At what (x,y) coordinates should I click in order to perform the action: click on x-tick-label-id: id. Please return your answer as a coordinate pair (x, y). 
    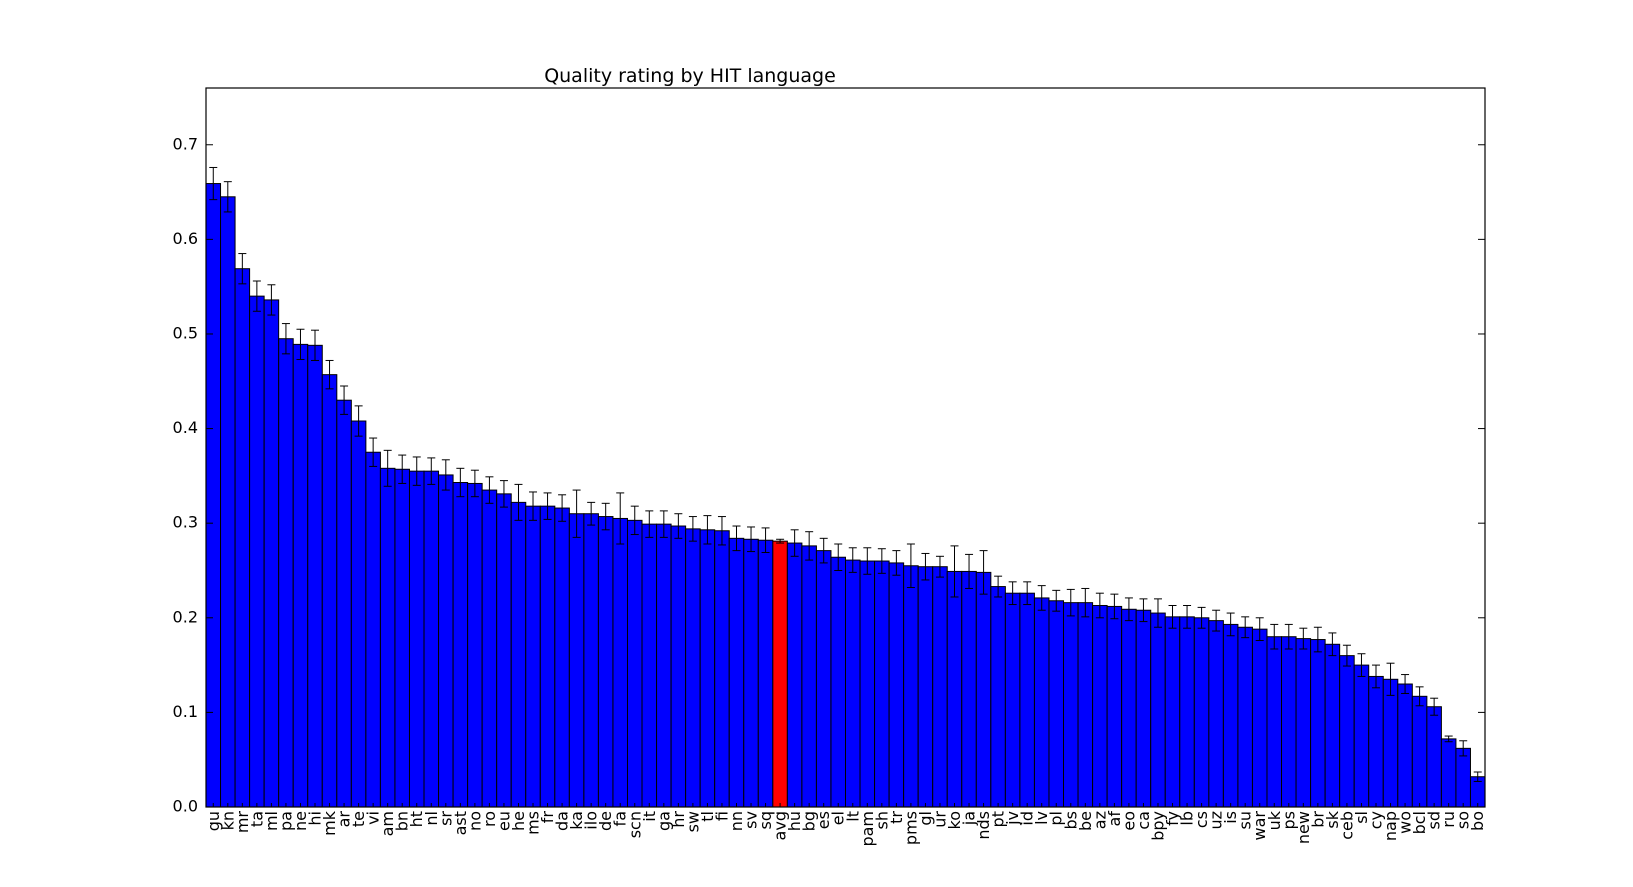
    Looking at the image, I should click on (1027, 818).